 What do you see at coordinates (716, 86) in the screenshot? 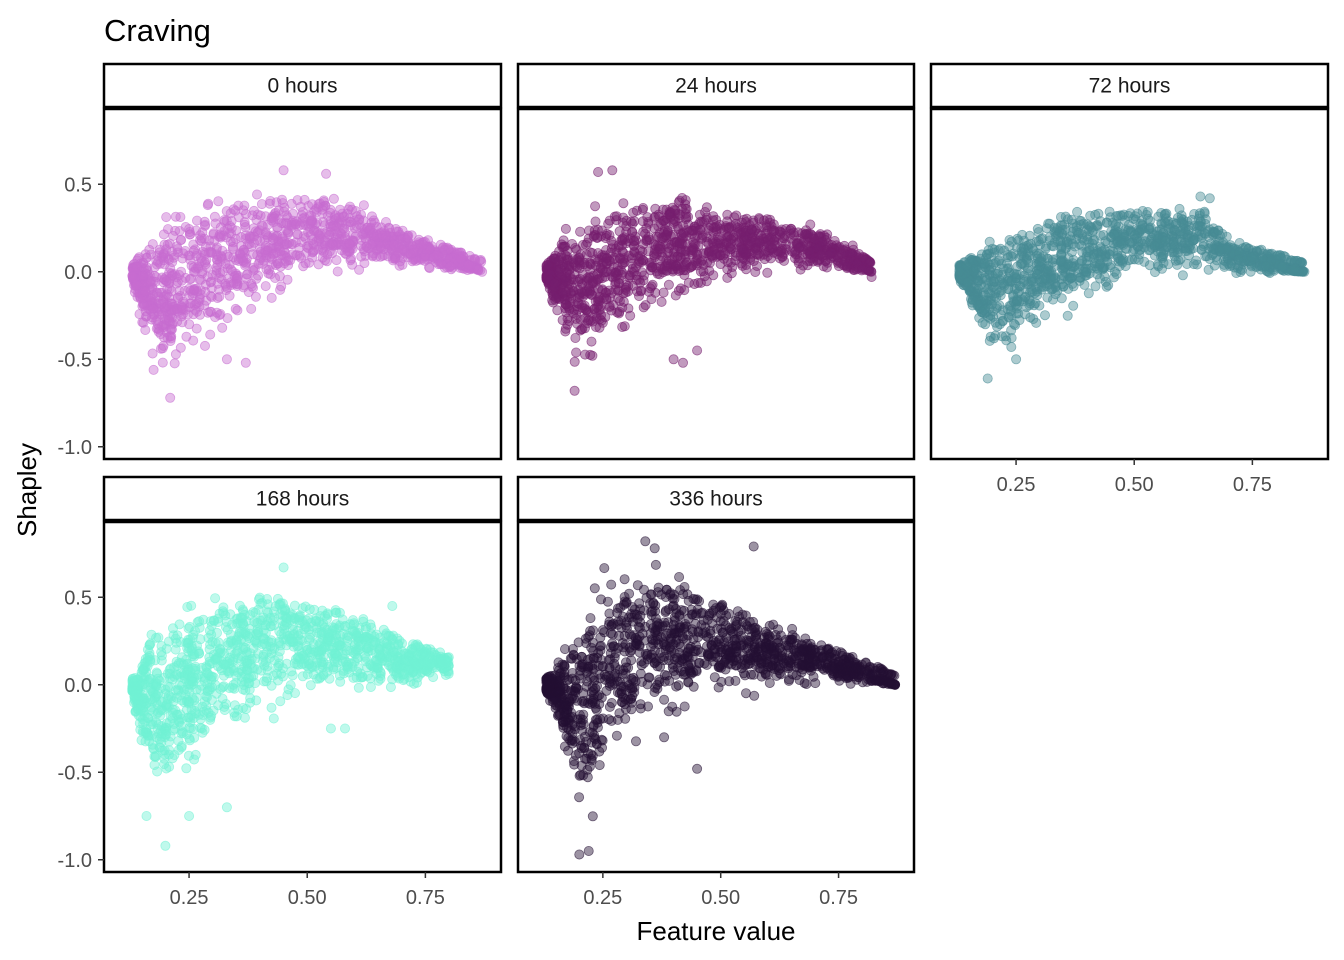
I see `facet-strip-label: 24 hours` at bounding box center [716, 86].